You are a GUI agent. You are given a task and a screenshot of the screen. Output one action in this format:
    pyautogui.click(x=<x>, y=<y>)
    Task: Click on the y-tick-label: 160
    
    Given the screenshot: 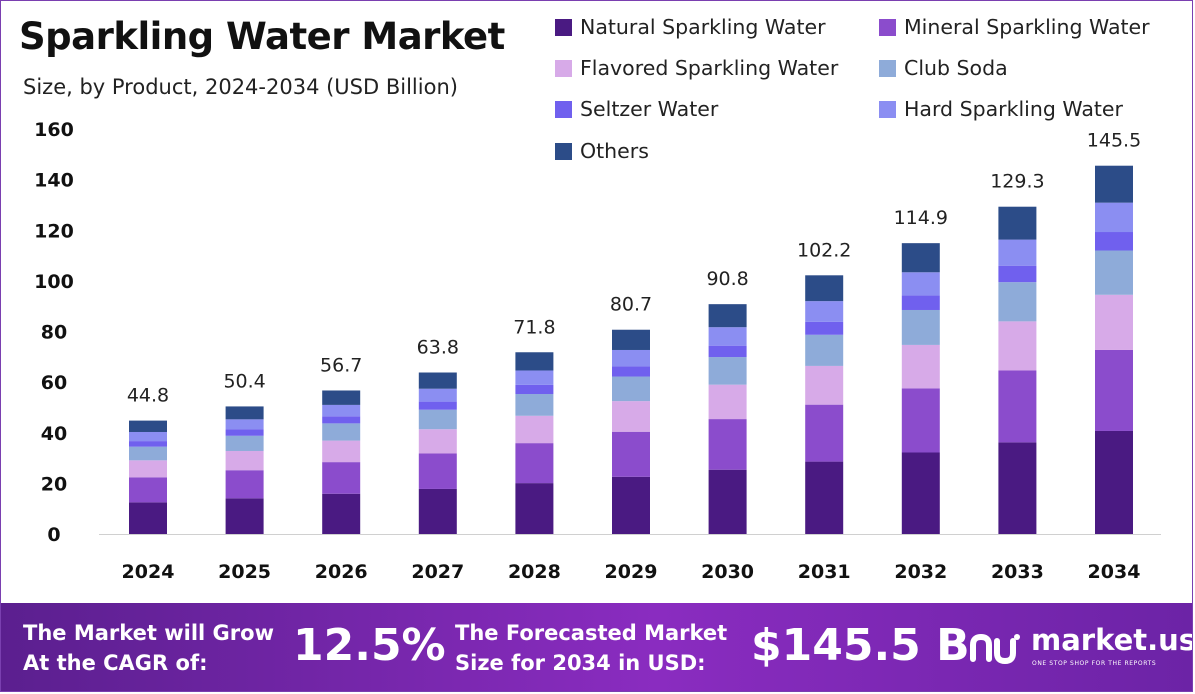 What is the action you would take?
    pyautogui.click(x=54, y=130)
    